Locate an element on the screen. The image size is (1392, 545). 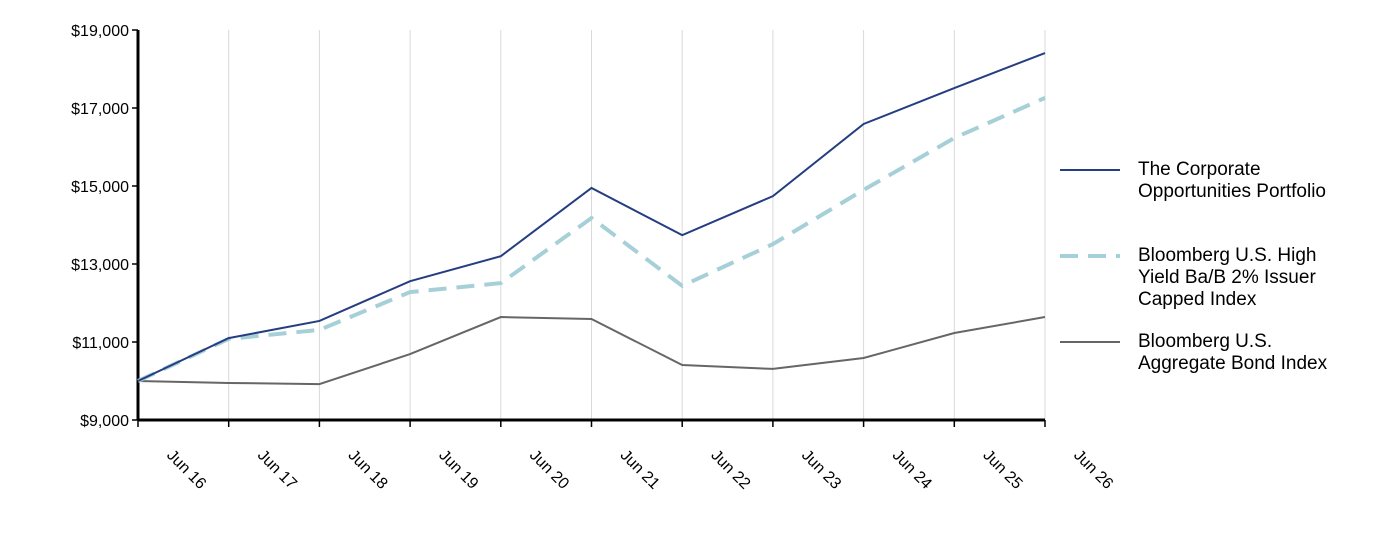
x-tick-label: Jun 26 is located at coordinates (1093, 470).